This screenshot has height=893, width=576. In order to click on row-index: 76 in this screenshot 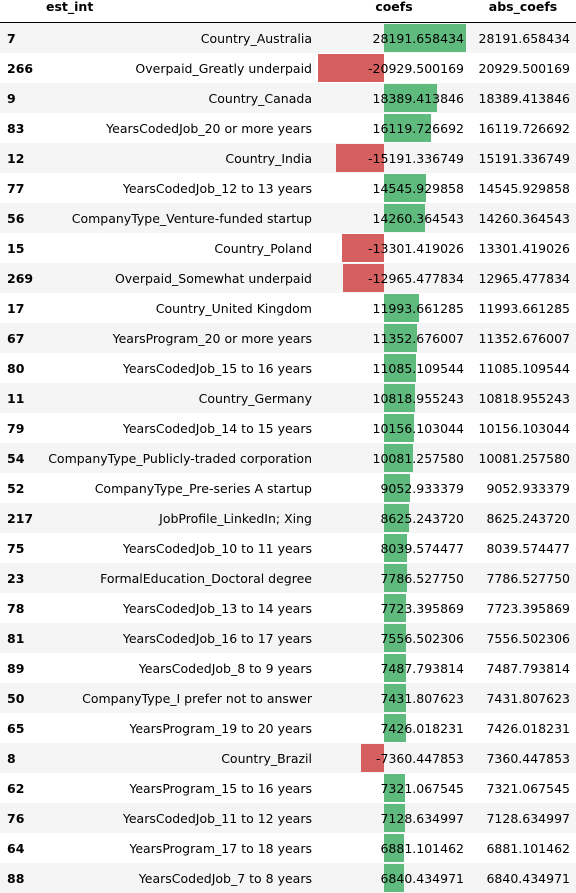, I will do `click(21, 818)`.